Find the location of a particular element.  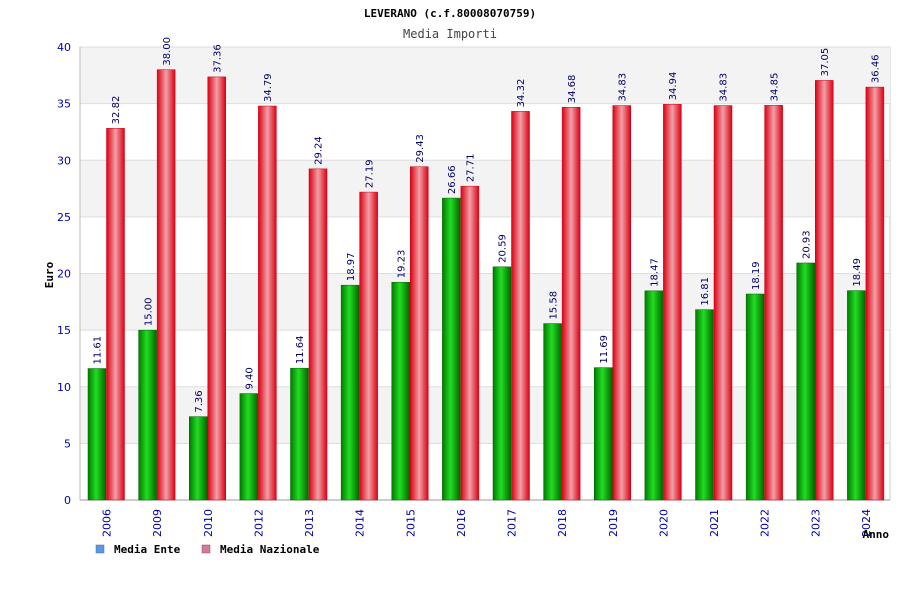

data-label: 9.40 is located at coordinates (250, 378).